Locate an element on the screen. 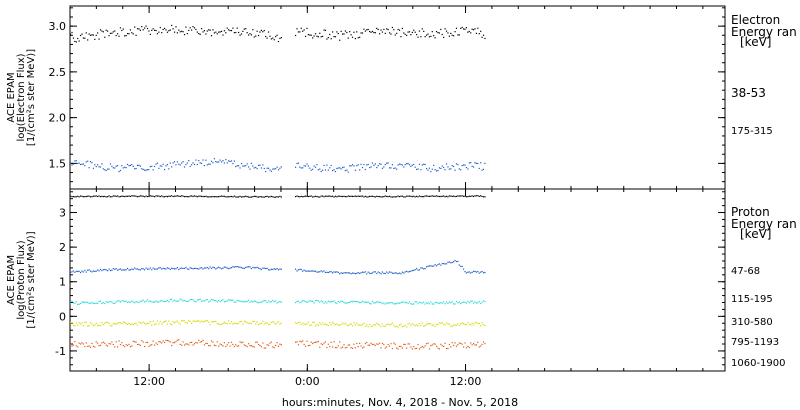 This screenshot has height=410, width=800. y-tick-label: 2 is located at coordinates (62, 247).